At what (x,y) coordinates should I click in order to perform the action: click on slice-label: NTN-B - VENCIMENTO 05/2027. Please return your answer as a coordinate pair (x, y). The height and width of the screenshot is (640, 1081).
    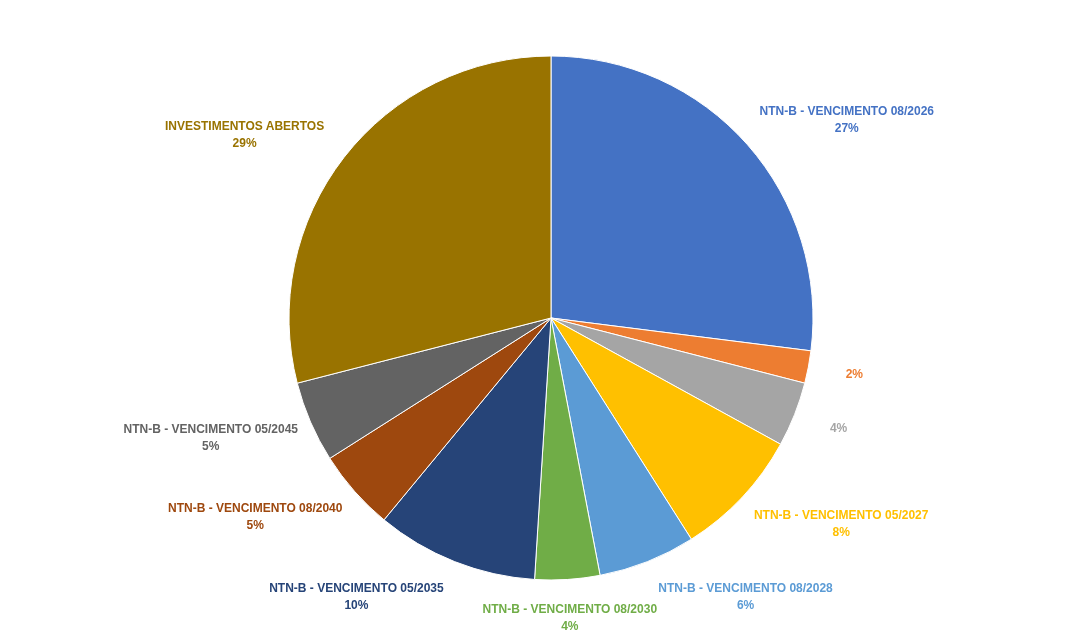
    Looking at the image, I should click on (841, 514).